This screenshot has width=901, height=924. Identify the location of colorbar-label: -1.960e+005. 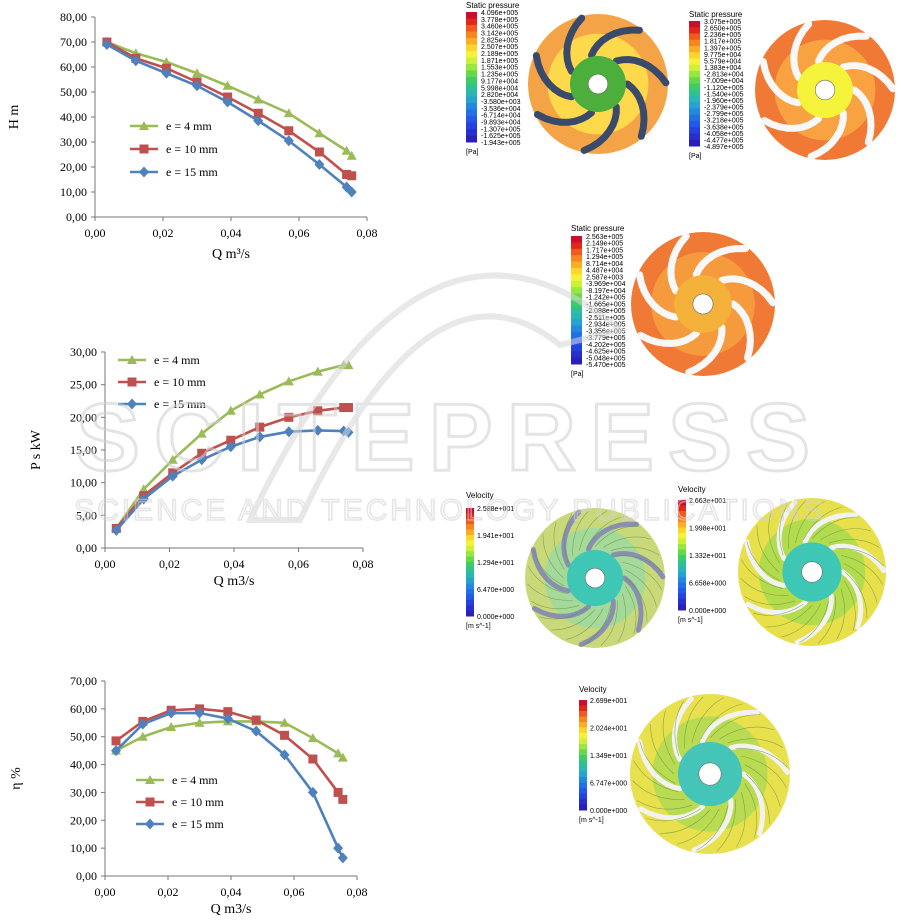
(724, 101).